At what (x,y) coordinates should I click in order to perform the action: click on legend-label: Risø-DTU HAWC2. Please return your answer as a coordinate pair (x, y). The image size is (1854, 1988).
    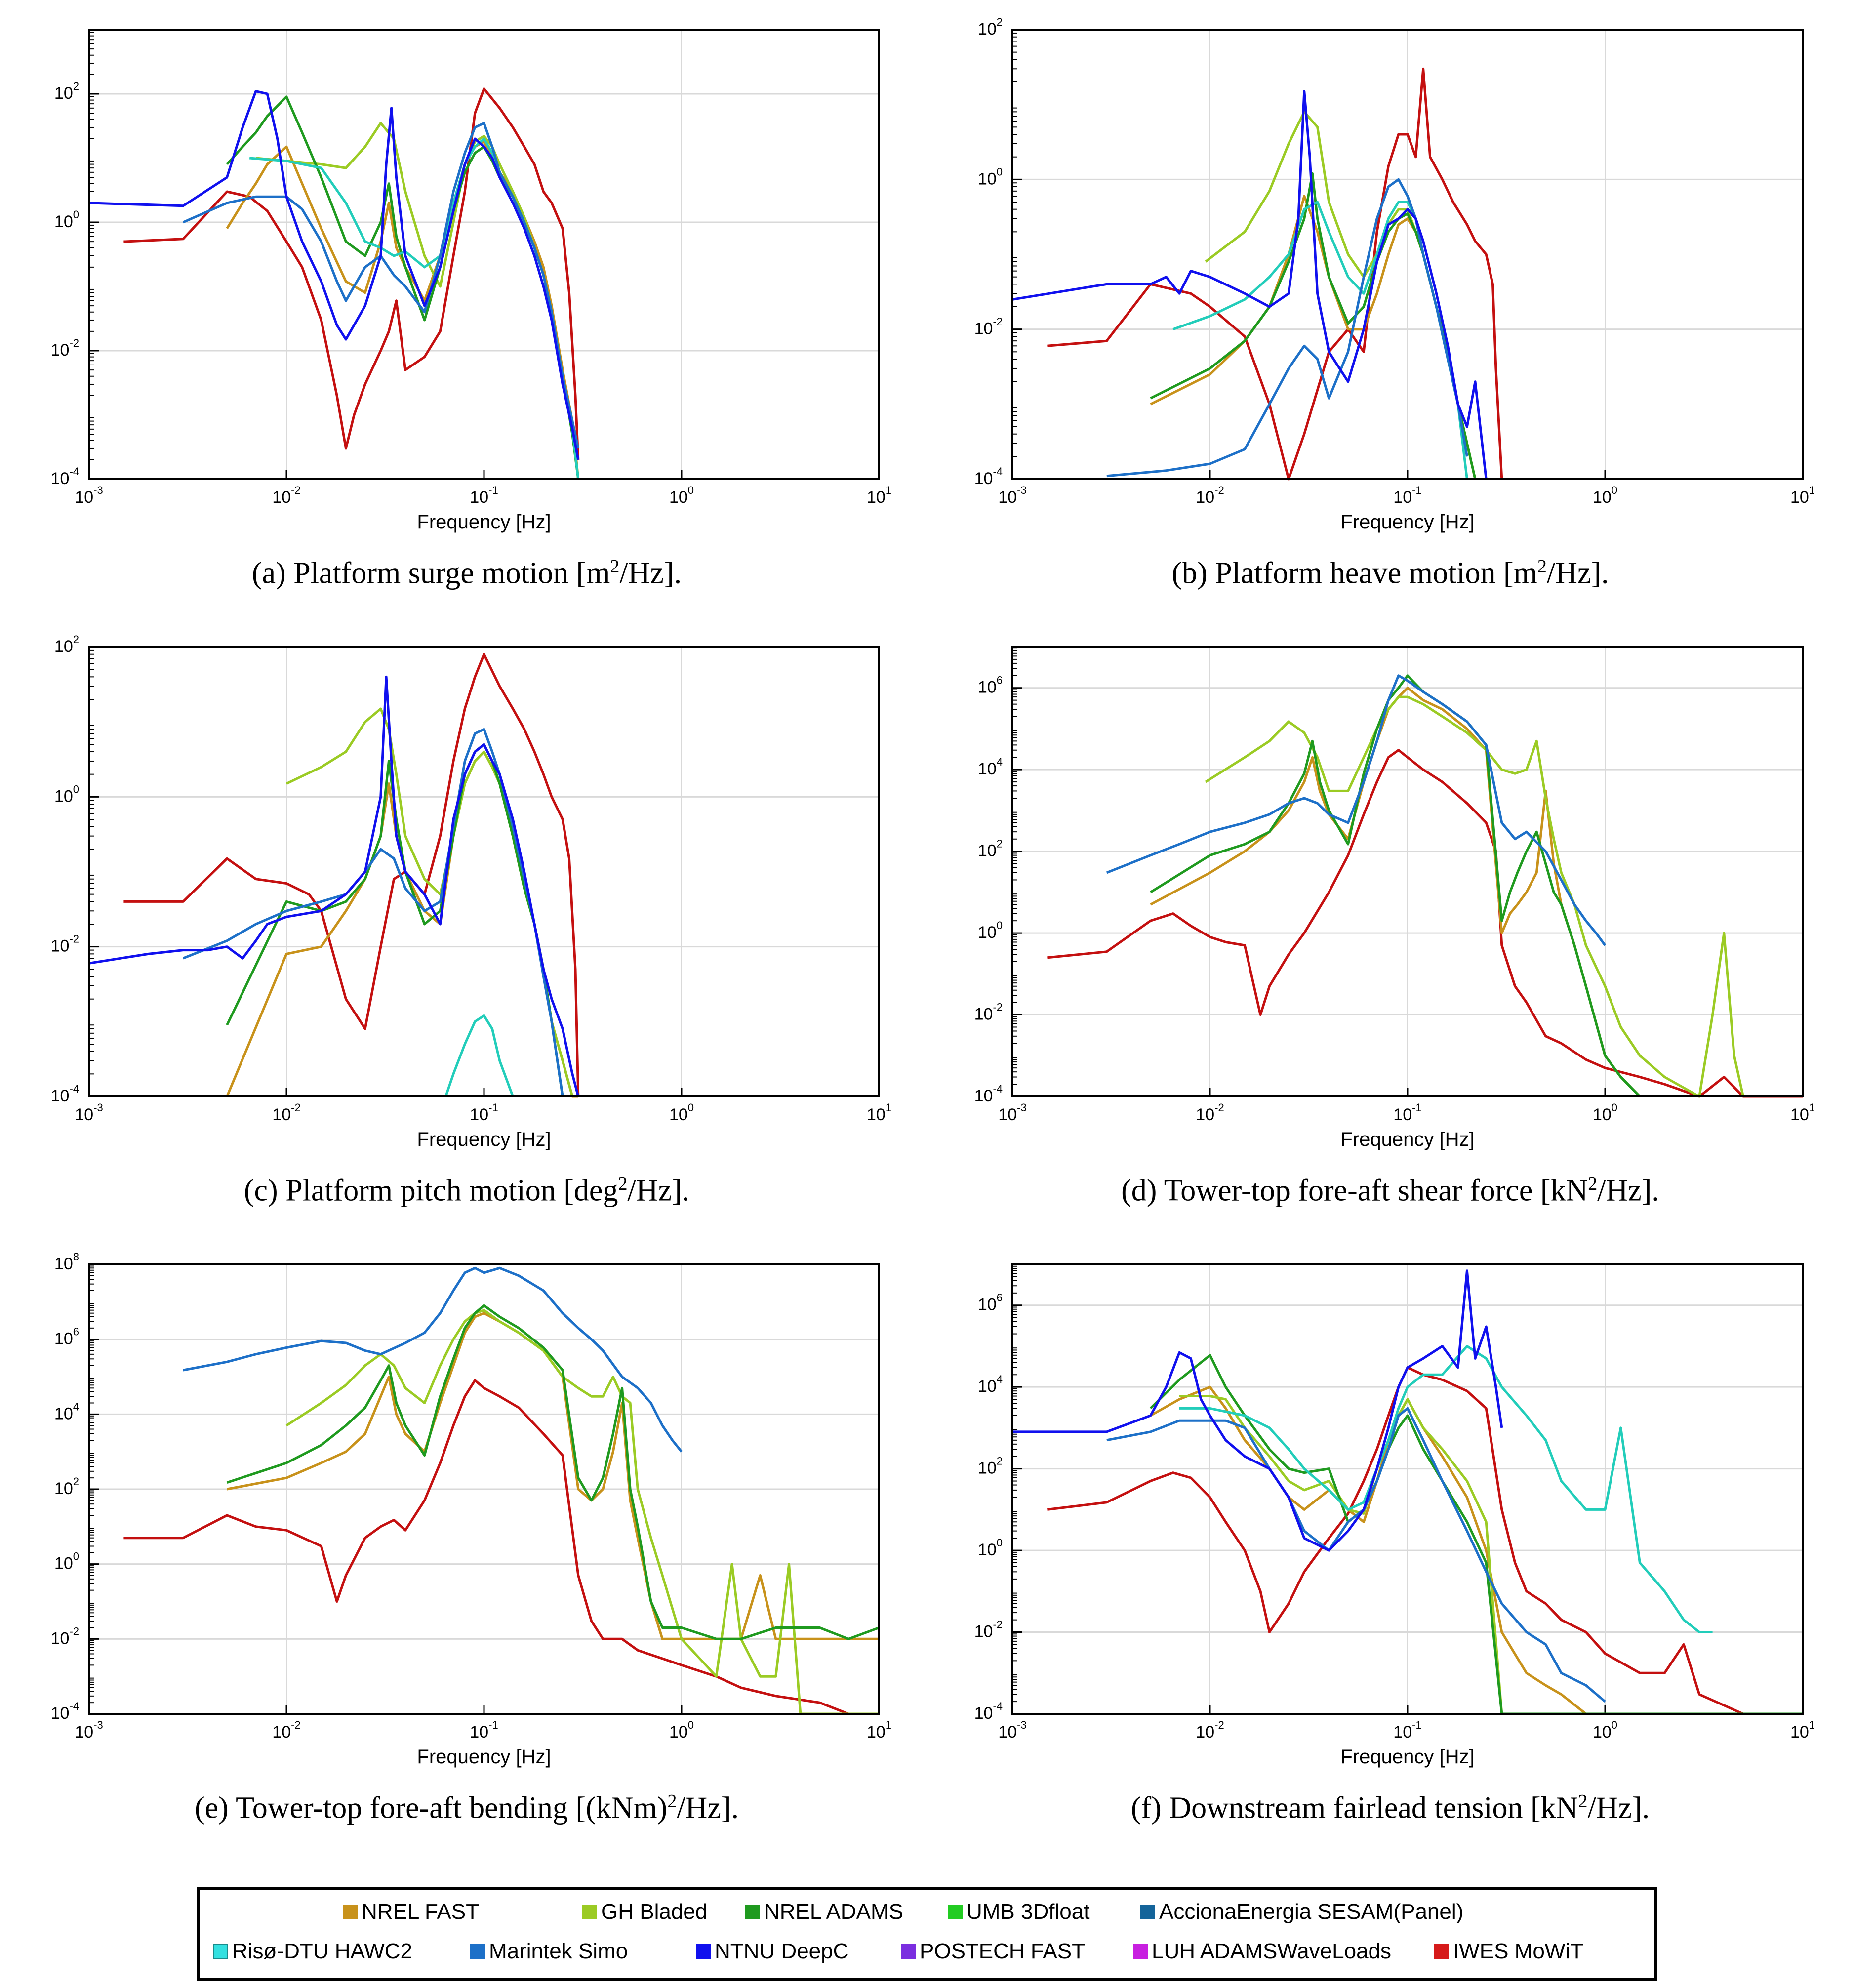
    Looking at the image, I should click on (322, 1951).